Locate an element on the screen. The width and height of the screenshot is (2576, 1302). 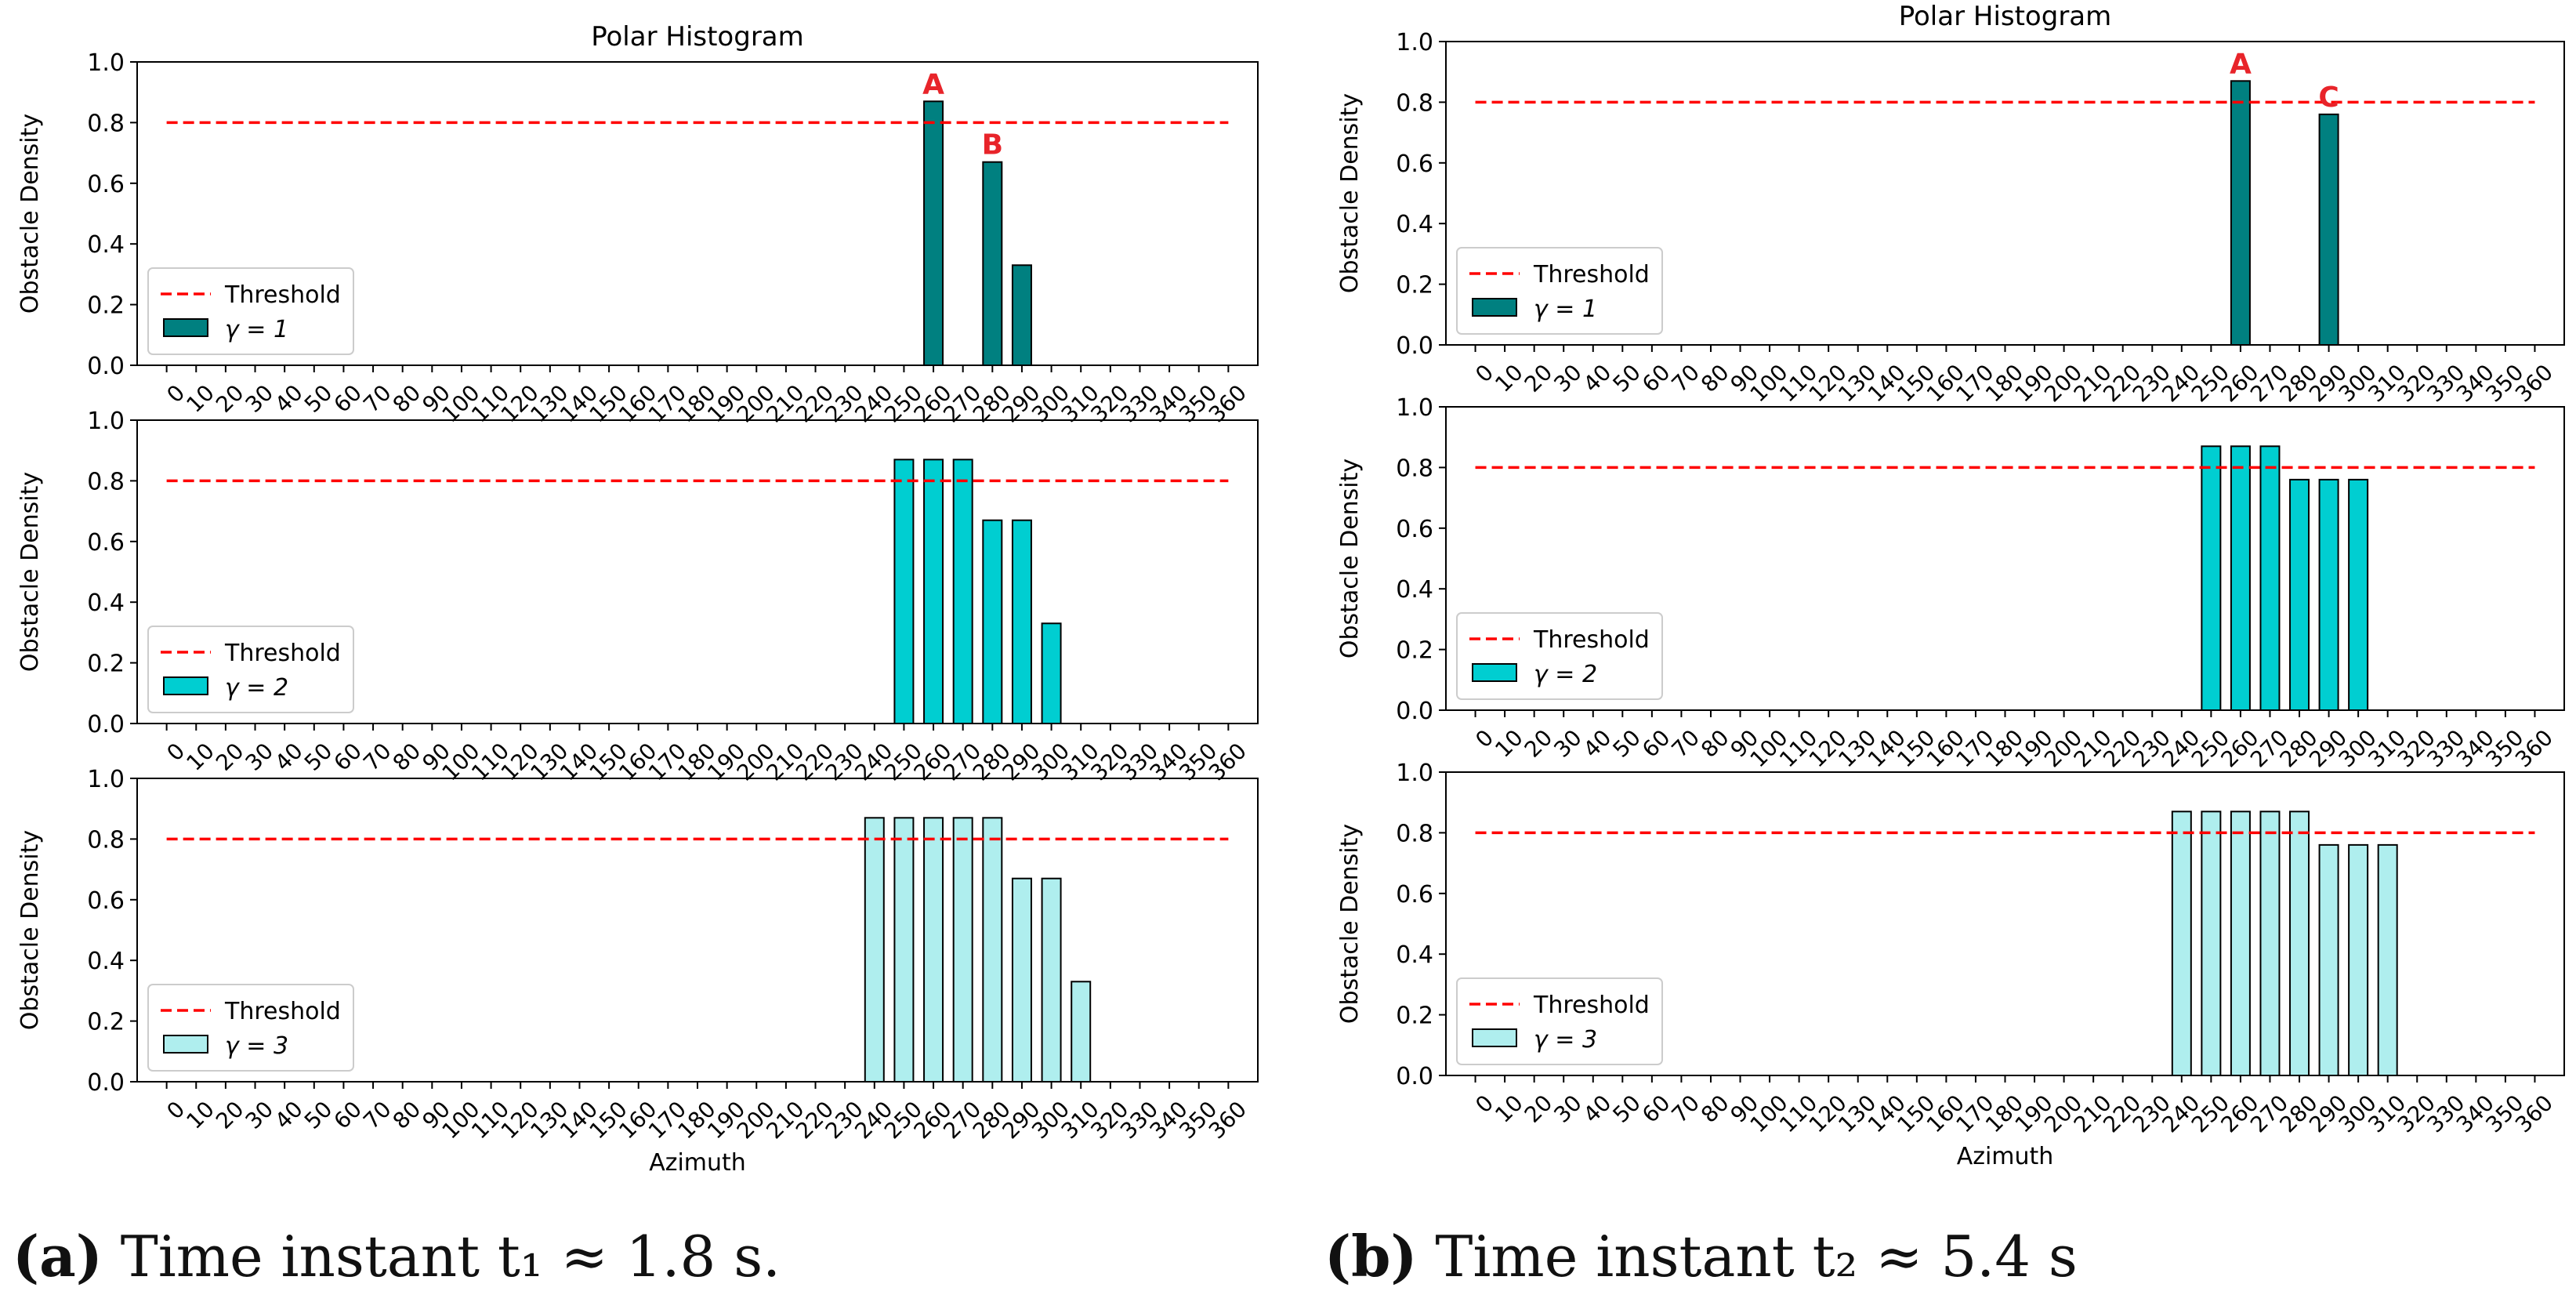
caption-b: (b) Time instant t₂ ≈ 5.4 s is located at coordinates (1701, 1256).